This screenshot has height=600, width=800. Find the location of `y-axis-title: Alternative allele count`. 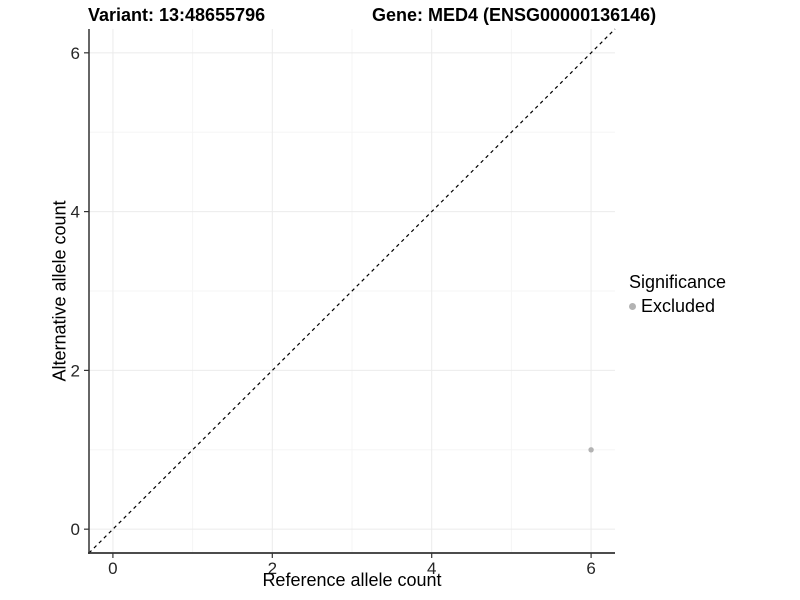

y-axis-title: Alternative allele count is located at coordinates (59, 291).